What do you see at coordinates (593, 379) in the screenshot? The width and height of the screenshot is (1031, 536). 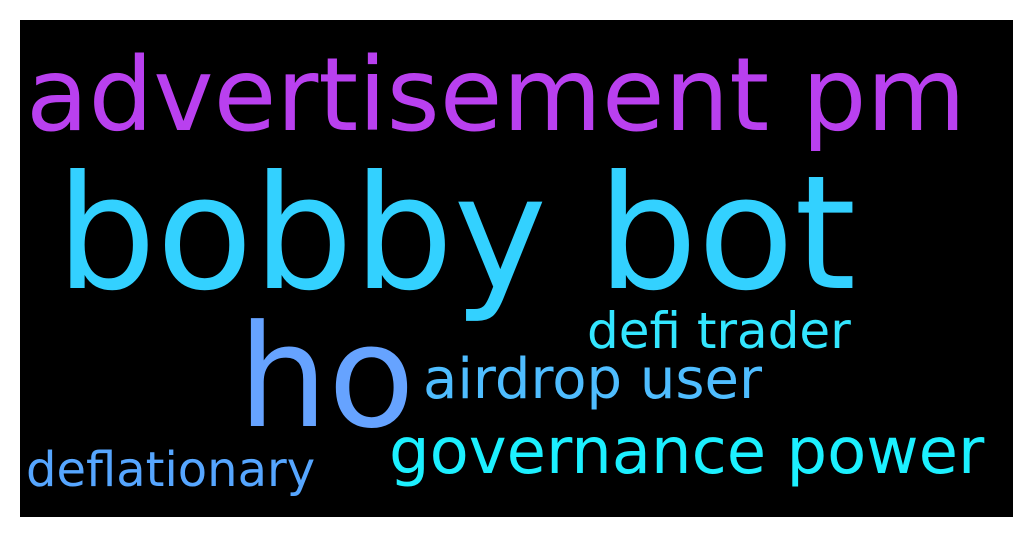 I see `word-airdrop-user: airdrop user` at bounding box center [593, 379].